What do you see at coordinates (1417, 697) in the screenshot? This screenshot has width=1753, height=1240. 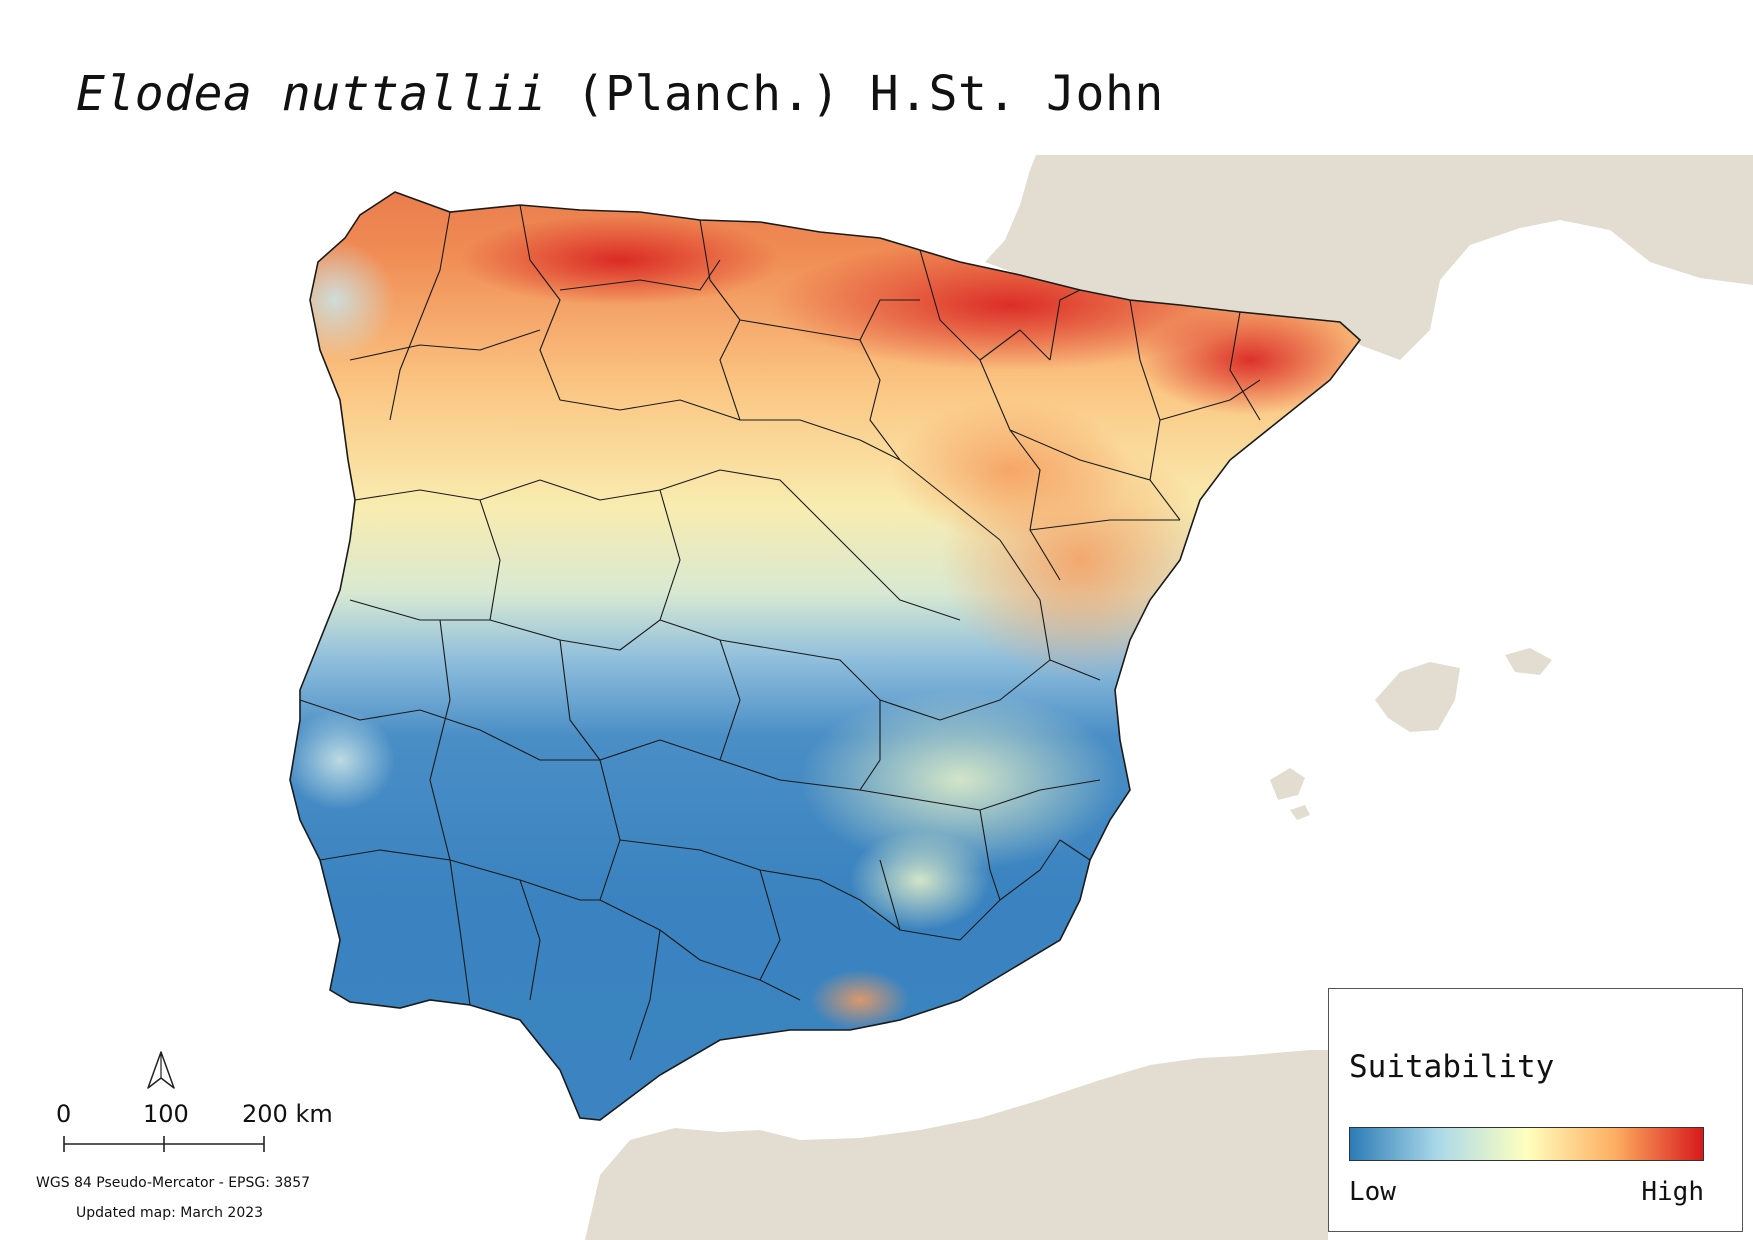 I see `mallorca-island` at bounding box center [1417, 697].